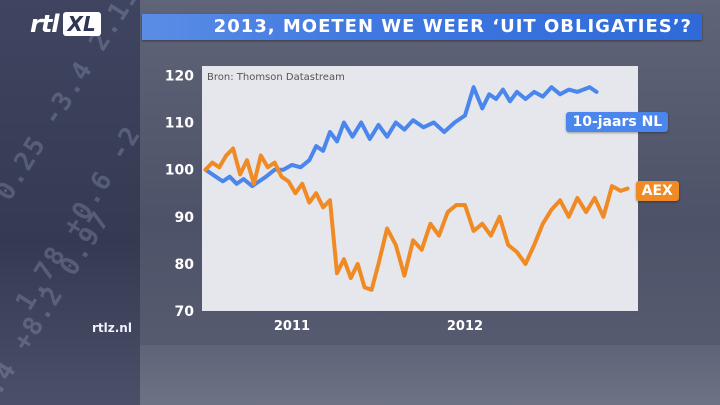  I want to click on page-title: 2013, MOETEN WE WEER ‘UIT OBLIGATIES’?, so click(452, 26).